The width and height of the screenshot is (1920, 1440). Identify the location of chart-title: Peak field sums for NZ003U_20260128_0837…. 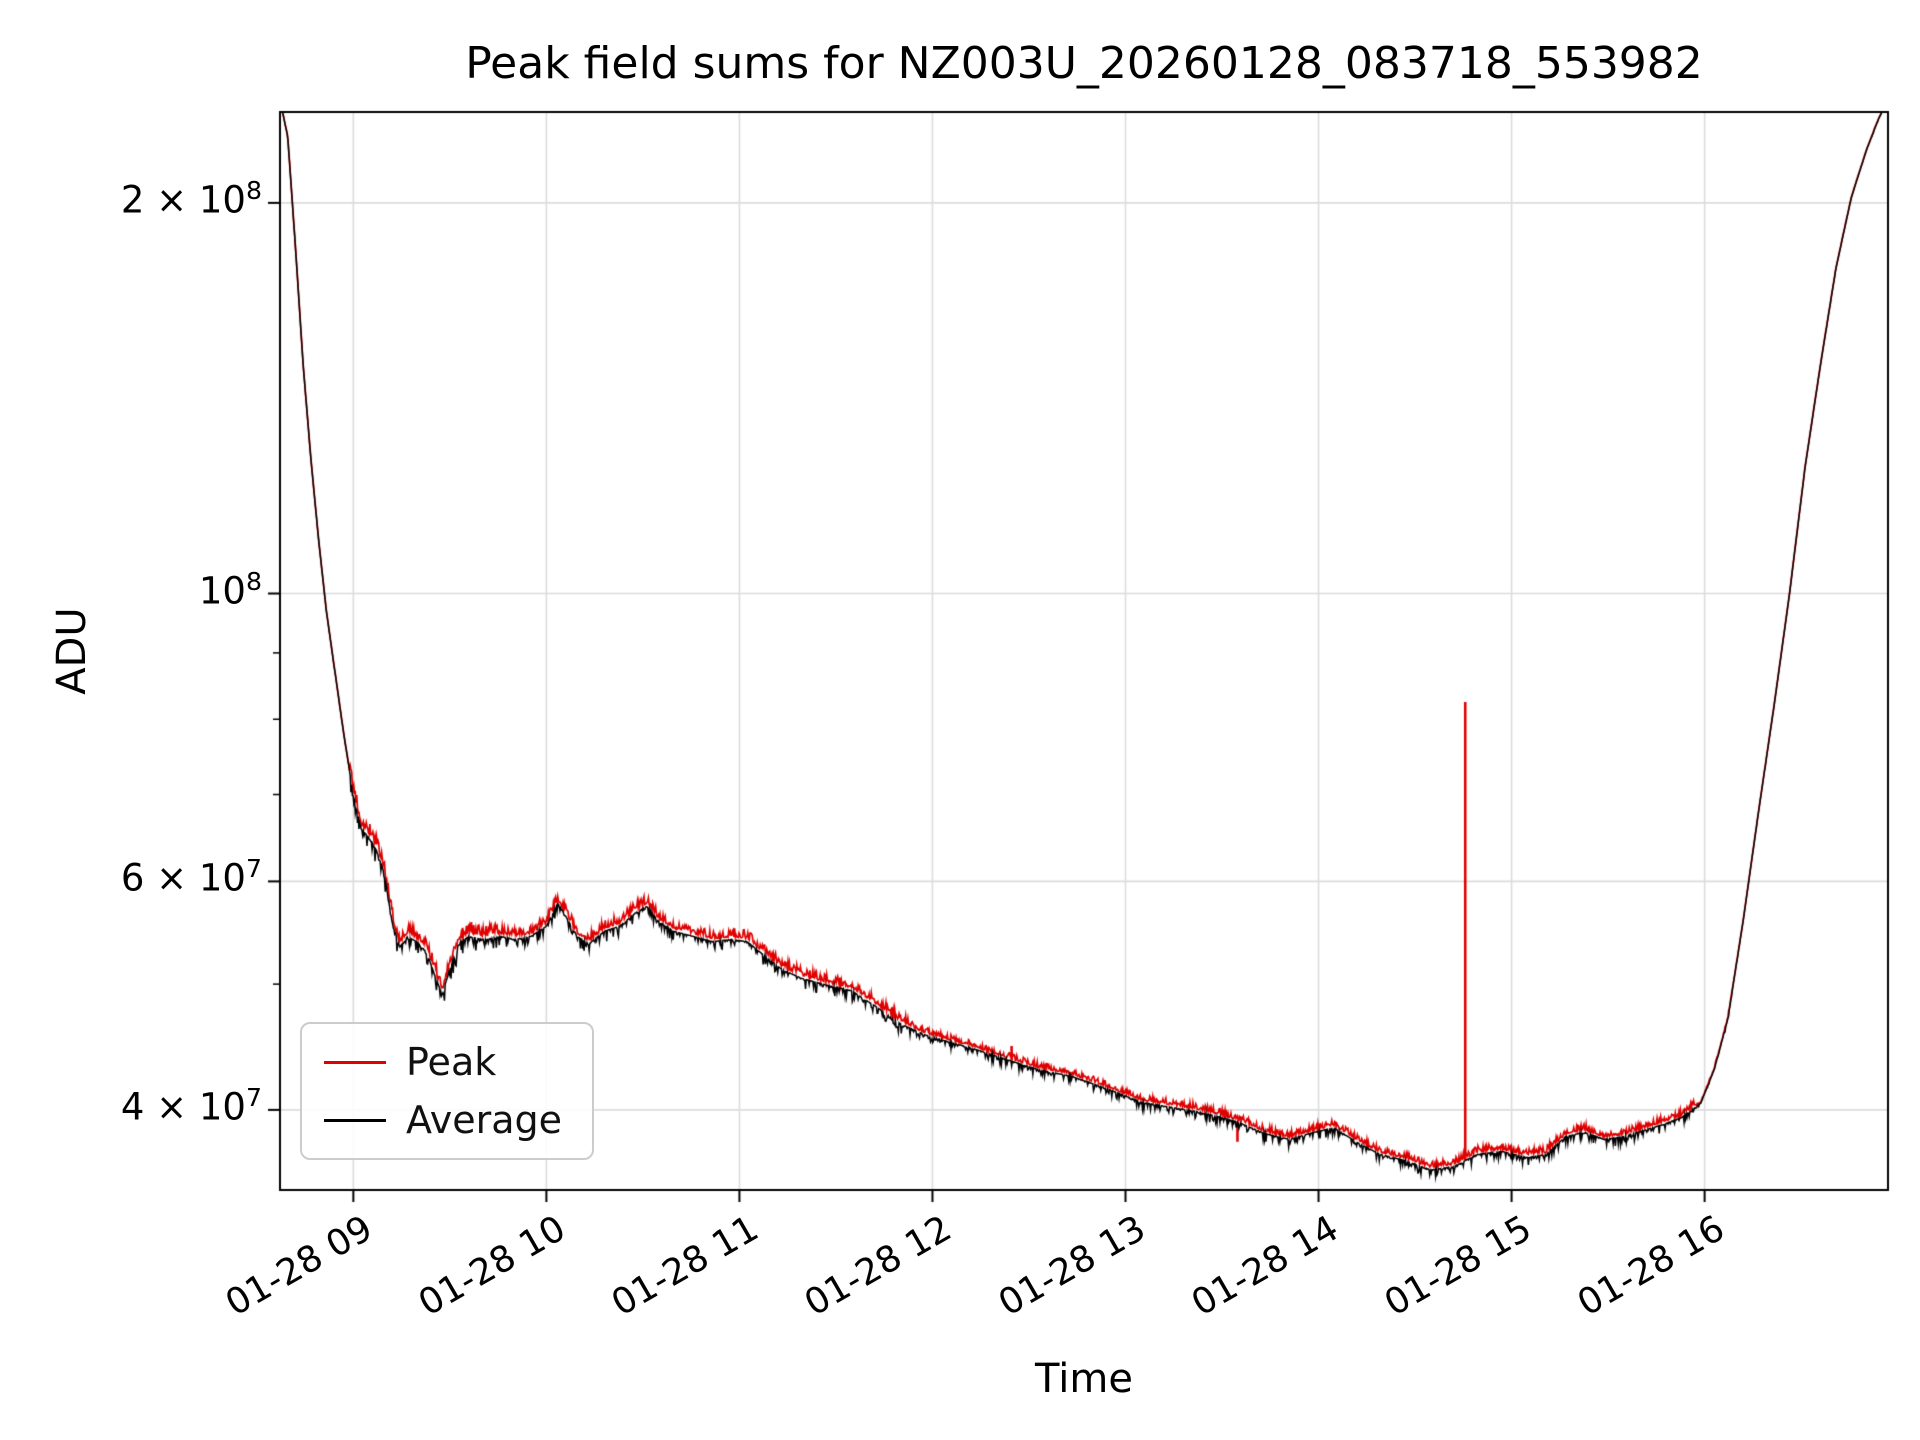
(1084, 63).